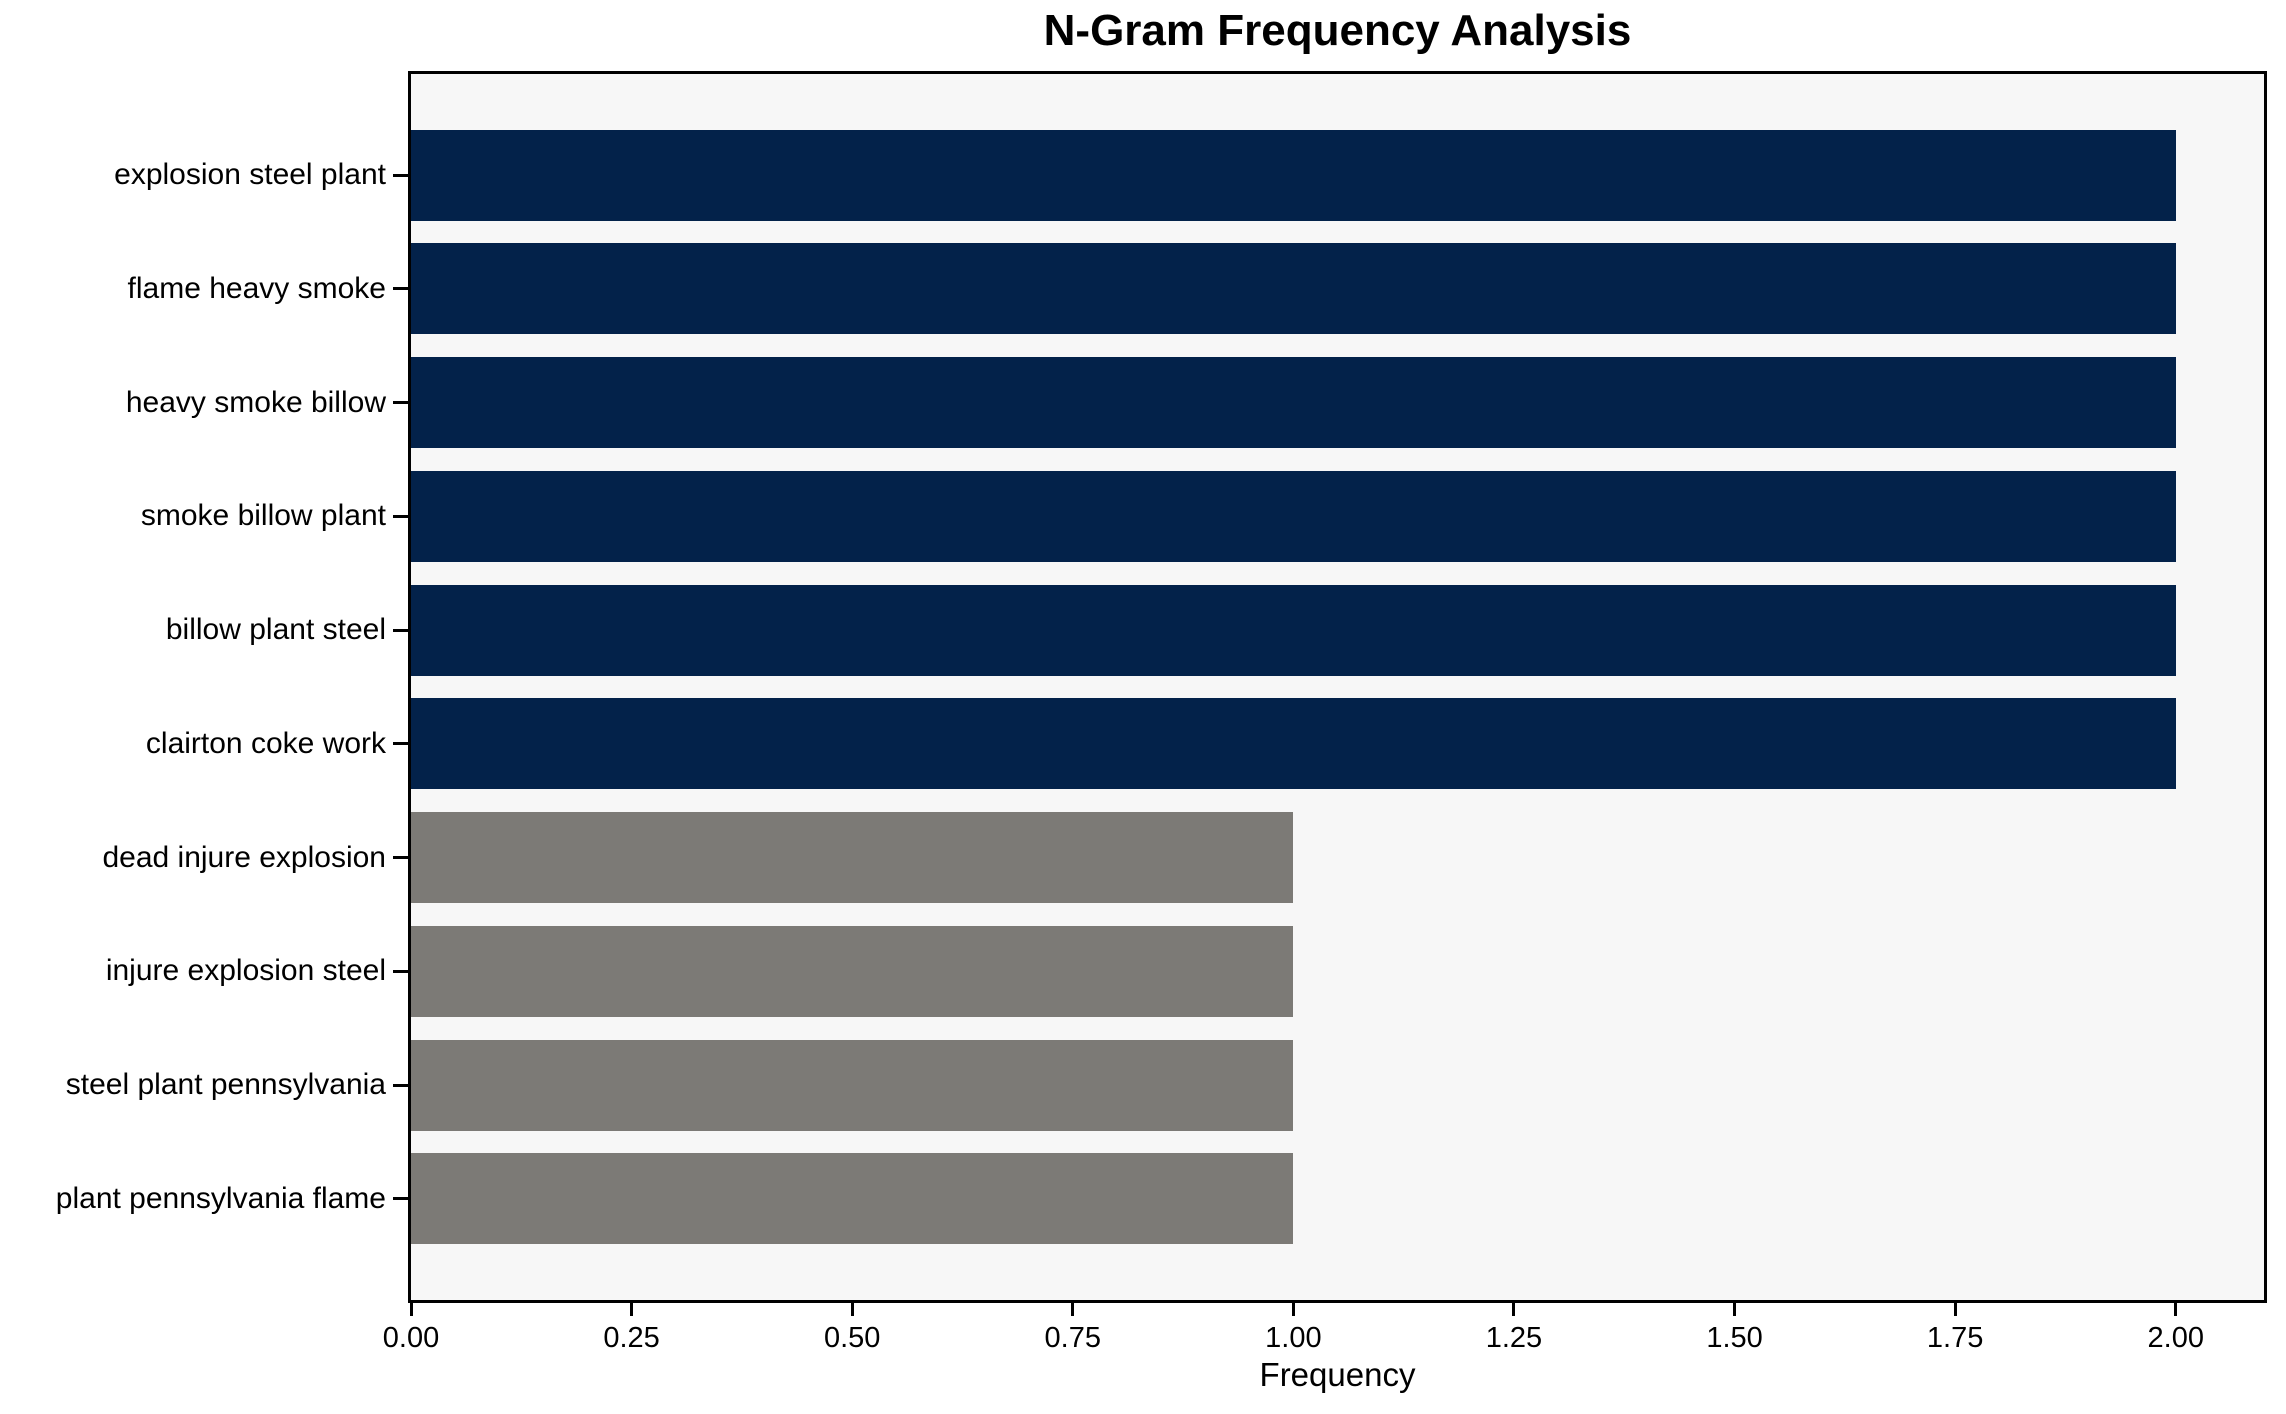 Image resolution: width=2286 pixels, height=1414 pixels. What do you see at coordinates (1072, 1338) in the screenshot?
I see `x-tick-label: 0.75` at bounding box center [1072, 1338].